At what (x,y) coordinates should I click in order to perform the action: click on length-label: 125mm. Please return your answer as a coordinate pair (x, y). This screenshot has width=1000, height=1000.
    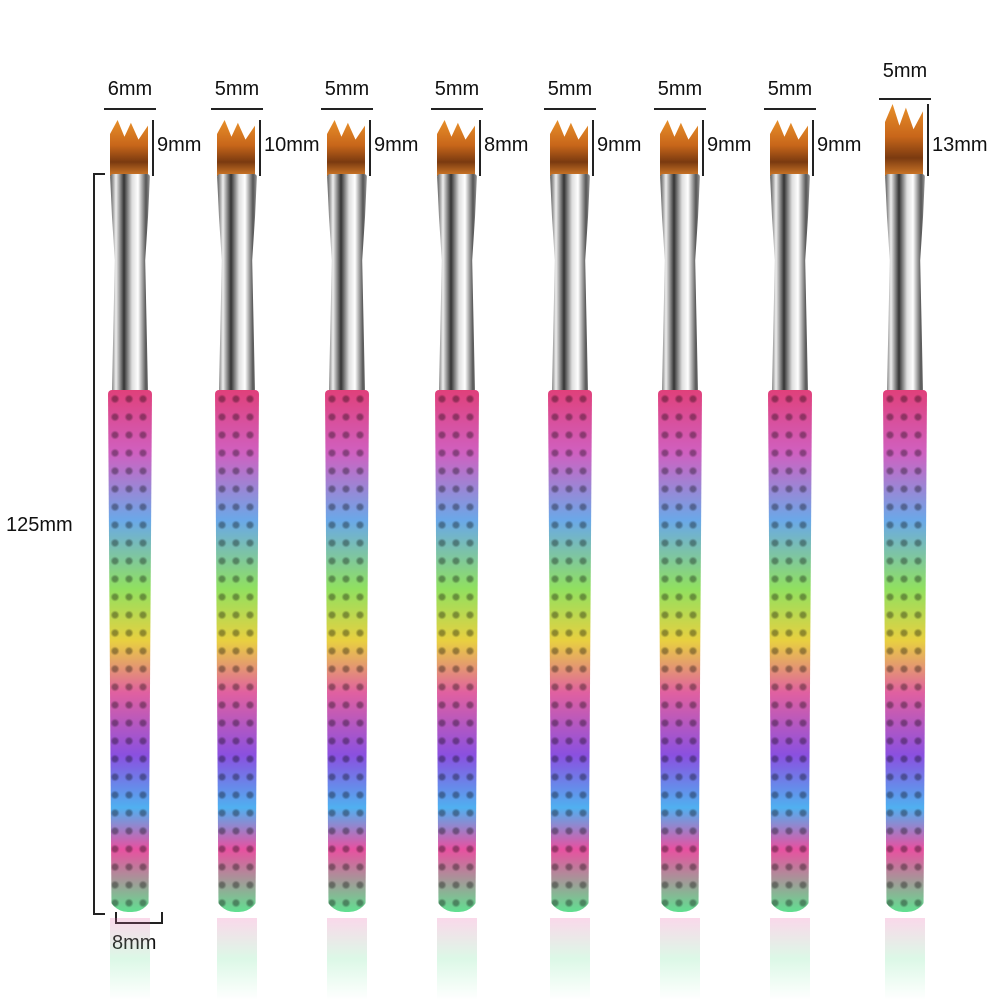
    Looking at the image, I should click on (39, 525).